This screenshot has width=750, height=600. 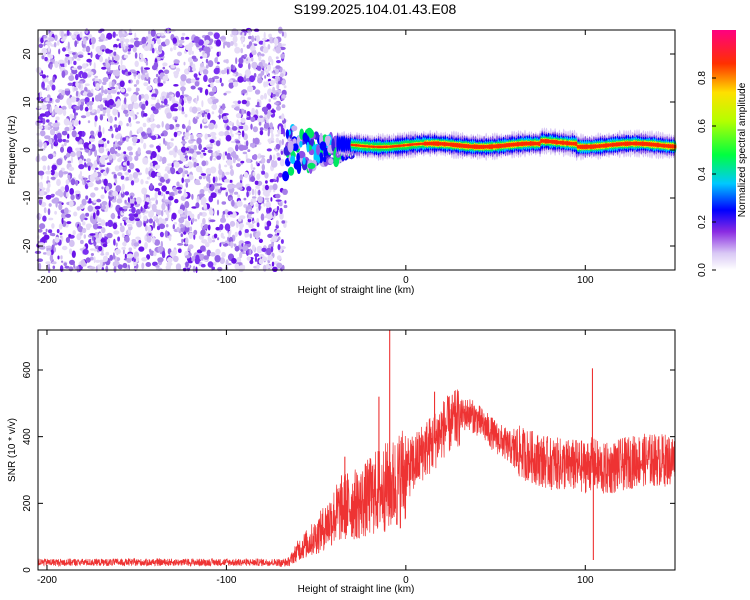 I want to click on y-tick-label: 600, so click(x=27, y=369).